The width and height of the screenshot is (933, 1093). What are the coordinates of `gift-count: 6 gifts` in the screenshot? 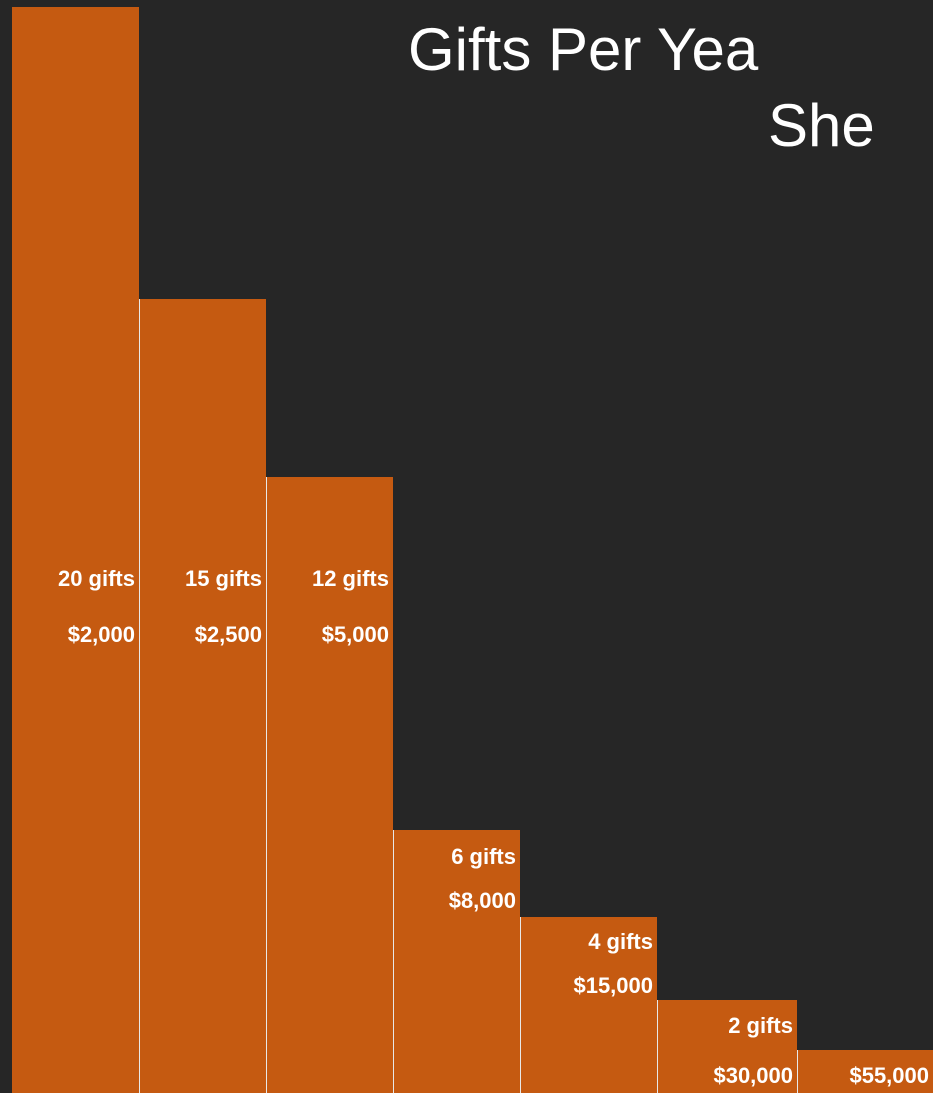 It's located at (483, 856).